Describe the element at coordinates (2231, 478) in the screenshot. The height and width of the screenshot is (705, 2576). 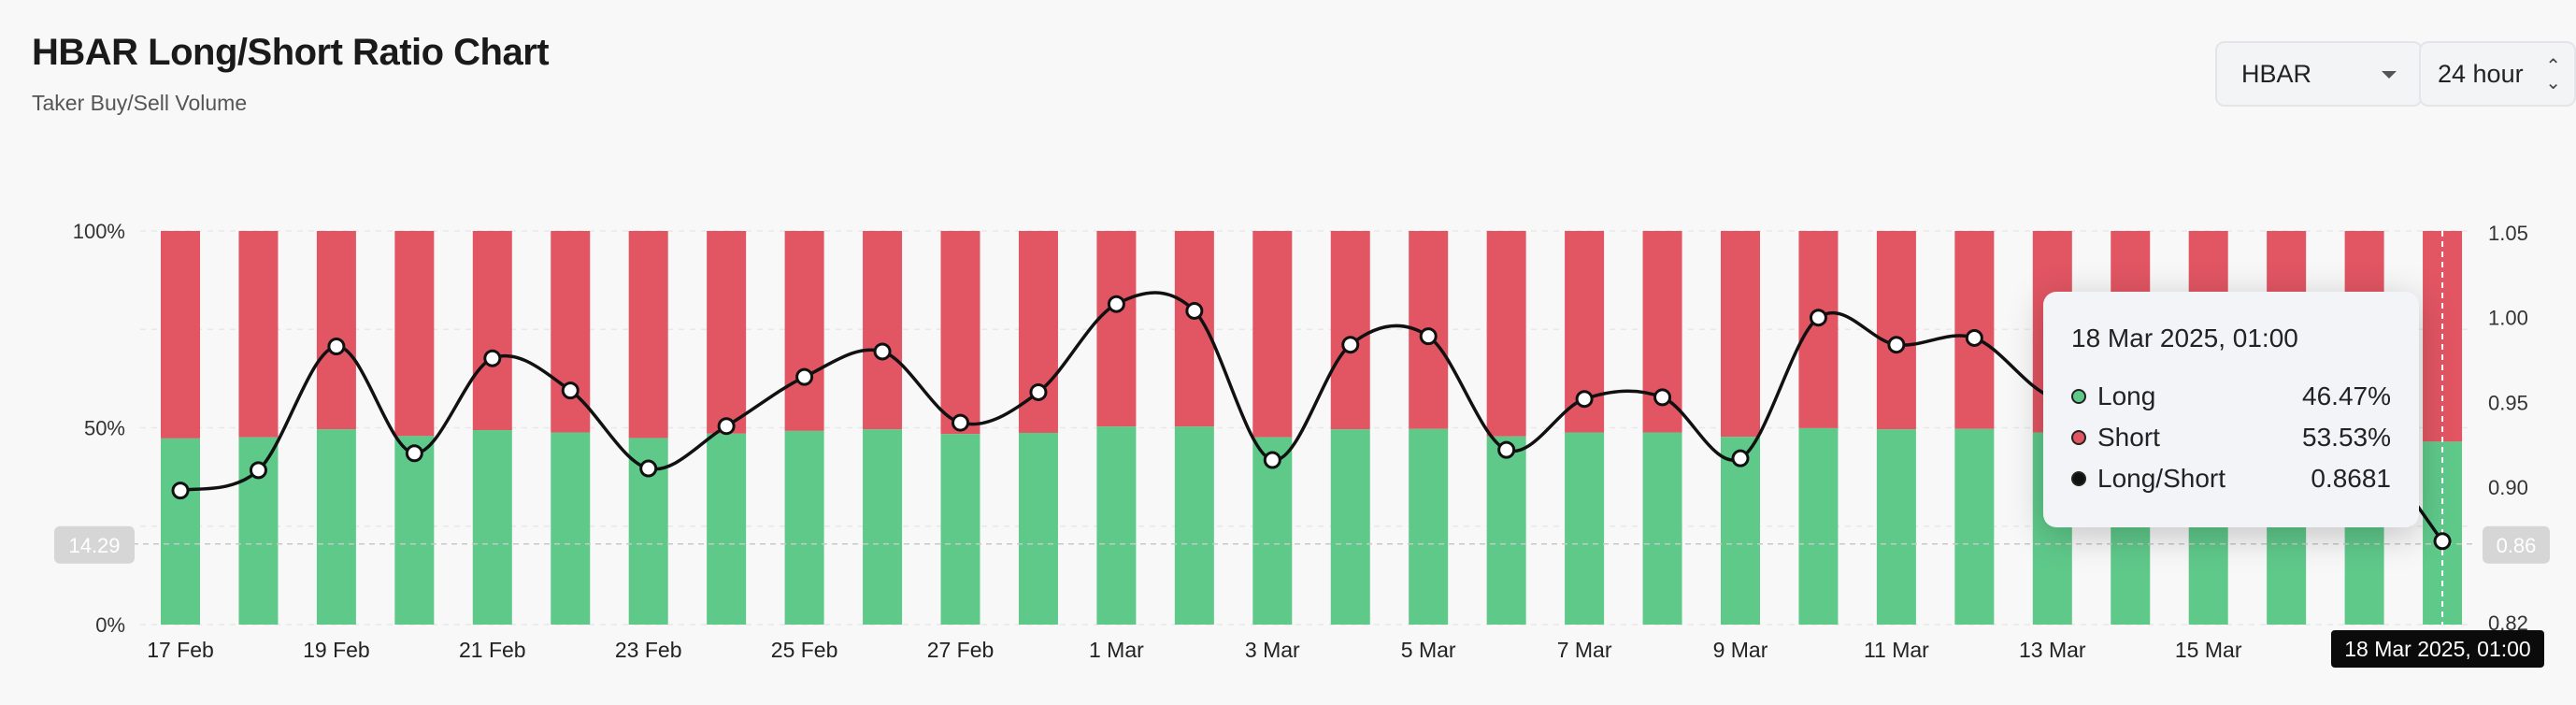
I see `tooltip-row-ratio: Long/Short 0.8681` at that location.